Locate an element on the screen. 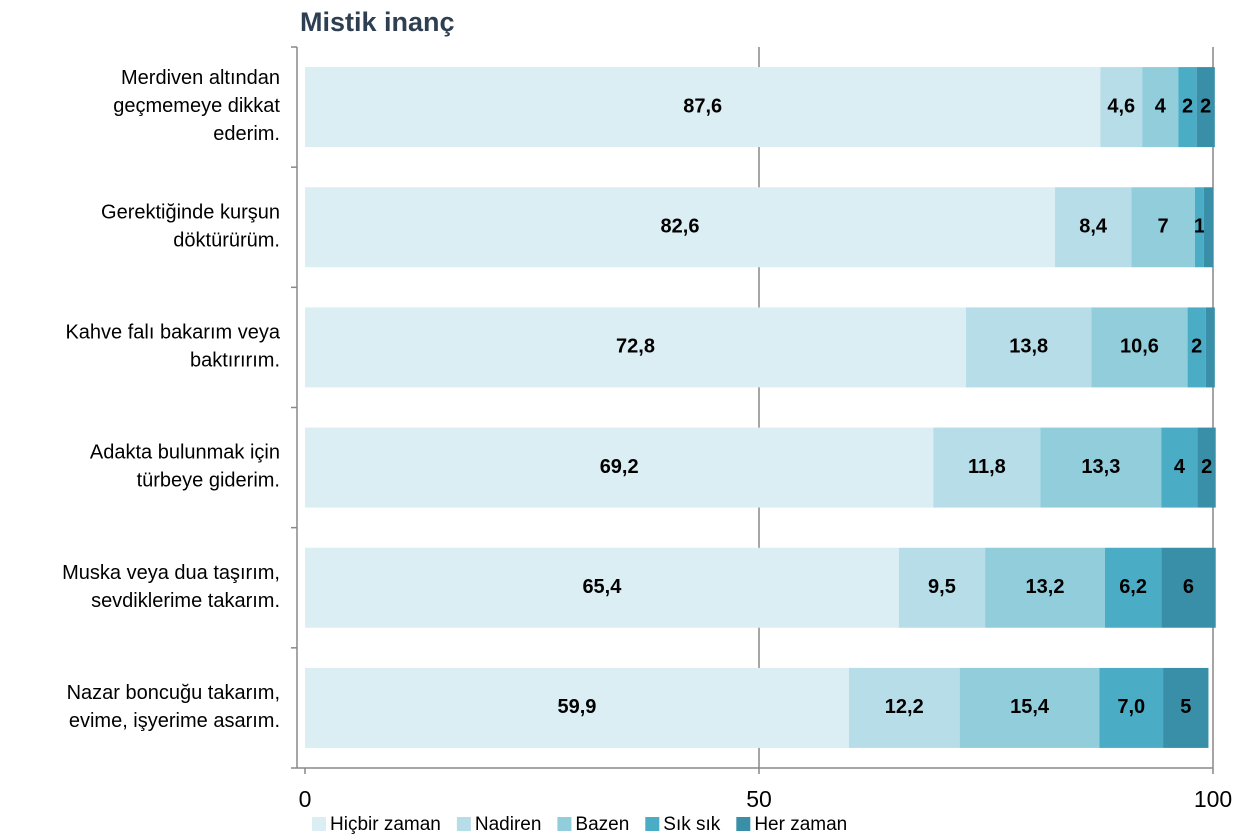 The width and height of the screenshot is (1254, 840). y-tick-label-line: Gerektiğinde kurşun is located at coordinates (190, 213).